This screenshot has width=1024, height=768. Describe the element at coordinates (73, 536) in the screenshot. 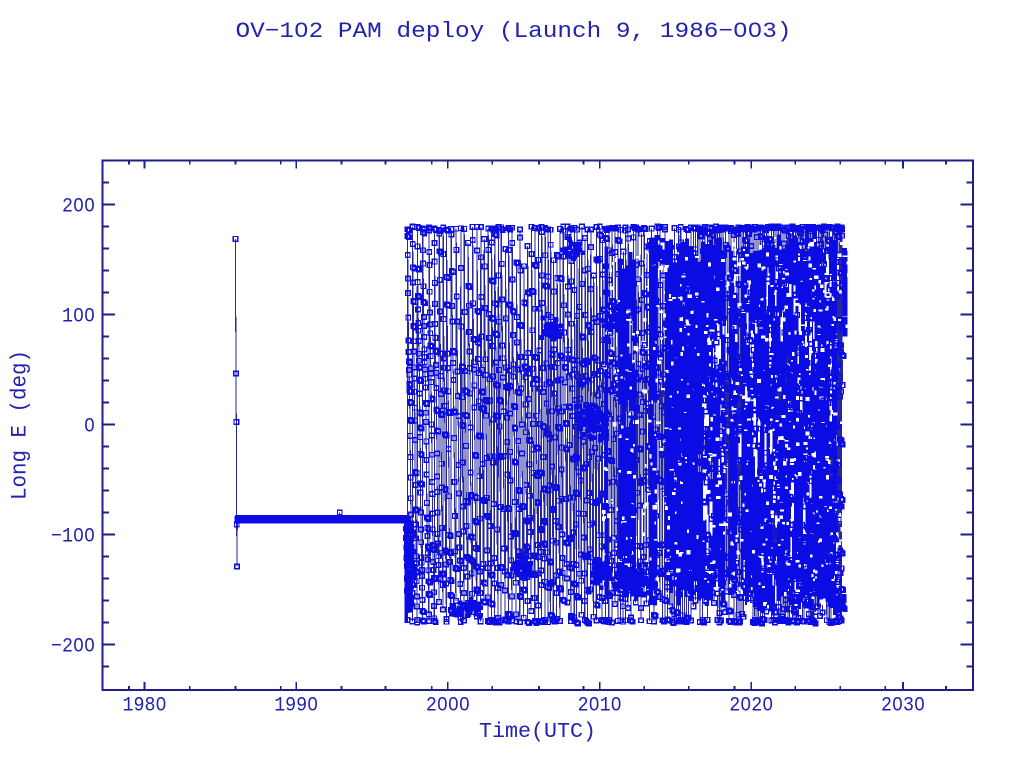

I see `svg-text: −100` at that location.